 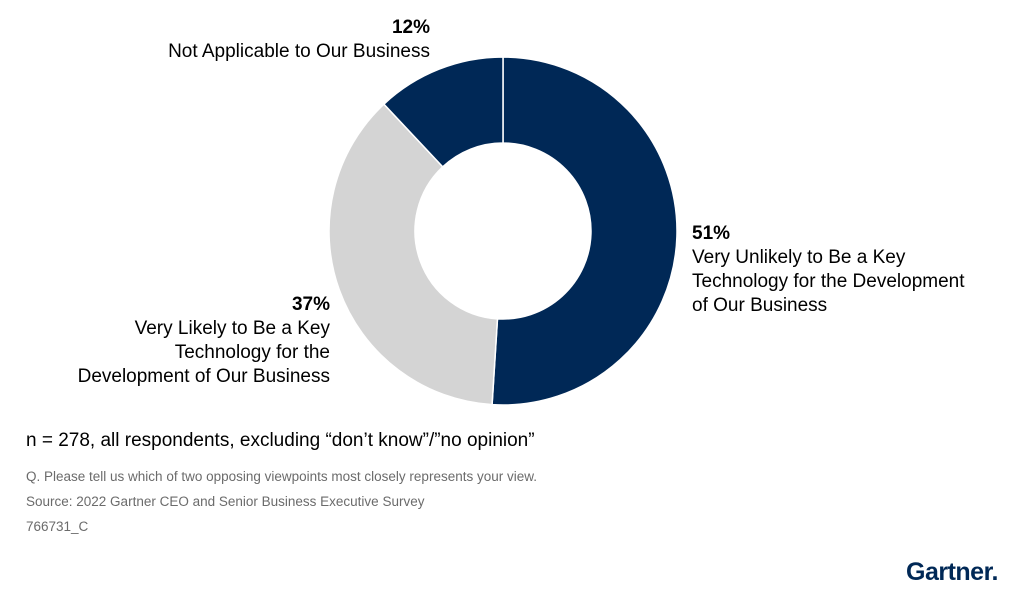 I want to click on slice-label-not-applicable: 12% Not Applicable to Our Business, so click(x=265, y=40).